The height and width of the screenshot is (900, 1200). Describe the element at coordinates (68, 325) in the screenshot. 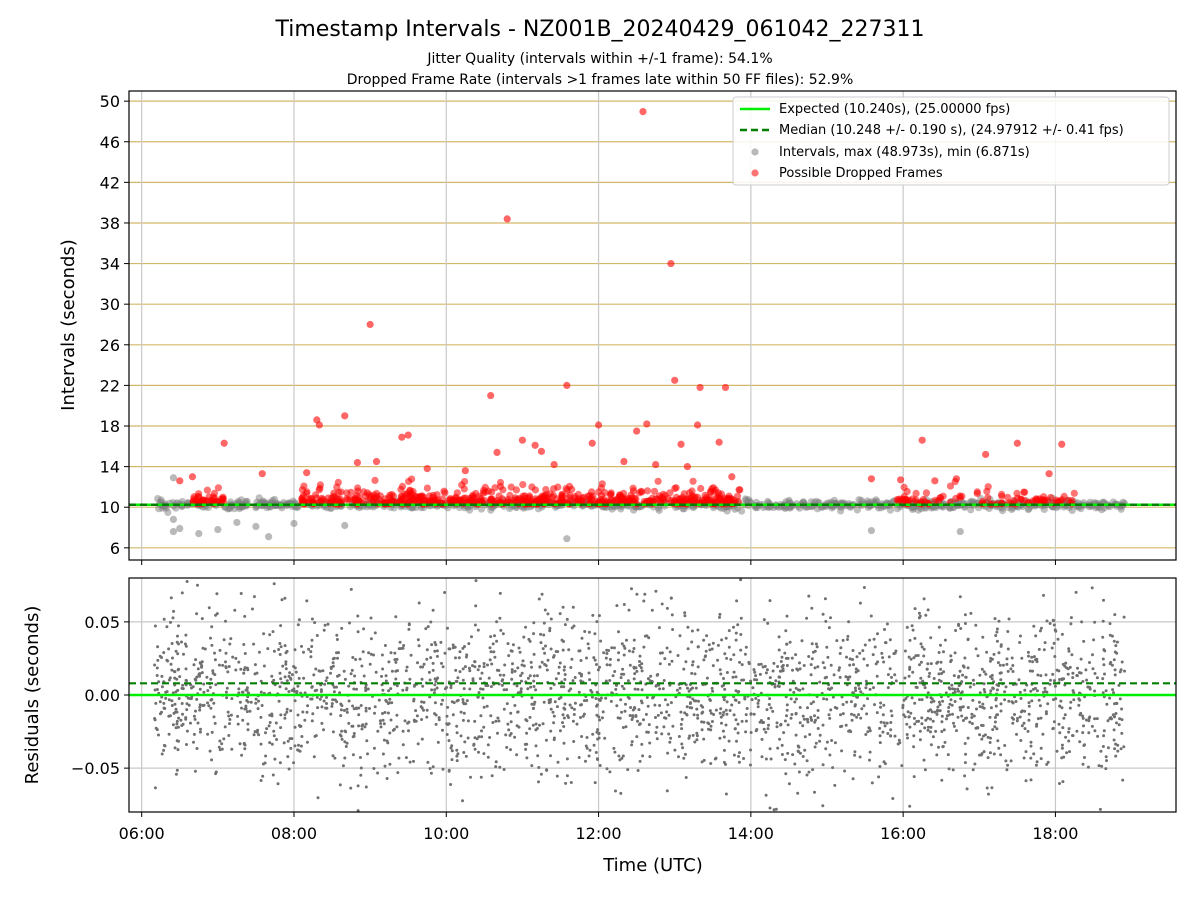

I see `top-y-axis-label: Intervals (seconds)` at that location.